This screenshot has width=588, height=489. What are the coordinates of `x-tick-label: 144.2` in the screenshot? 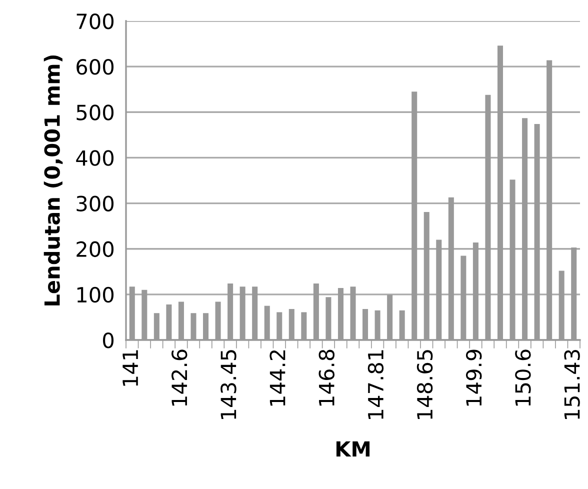 It's located at (278, 378).